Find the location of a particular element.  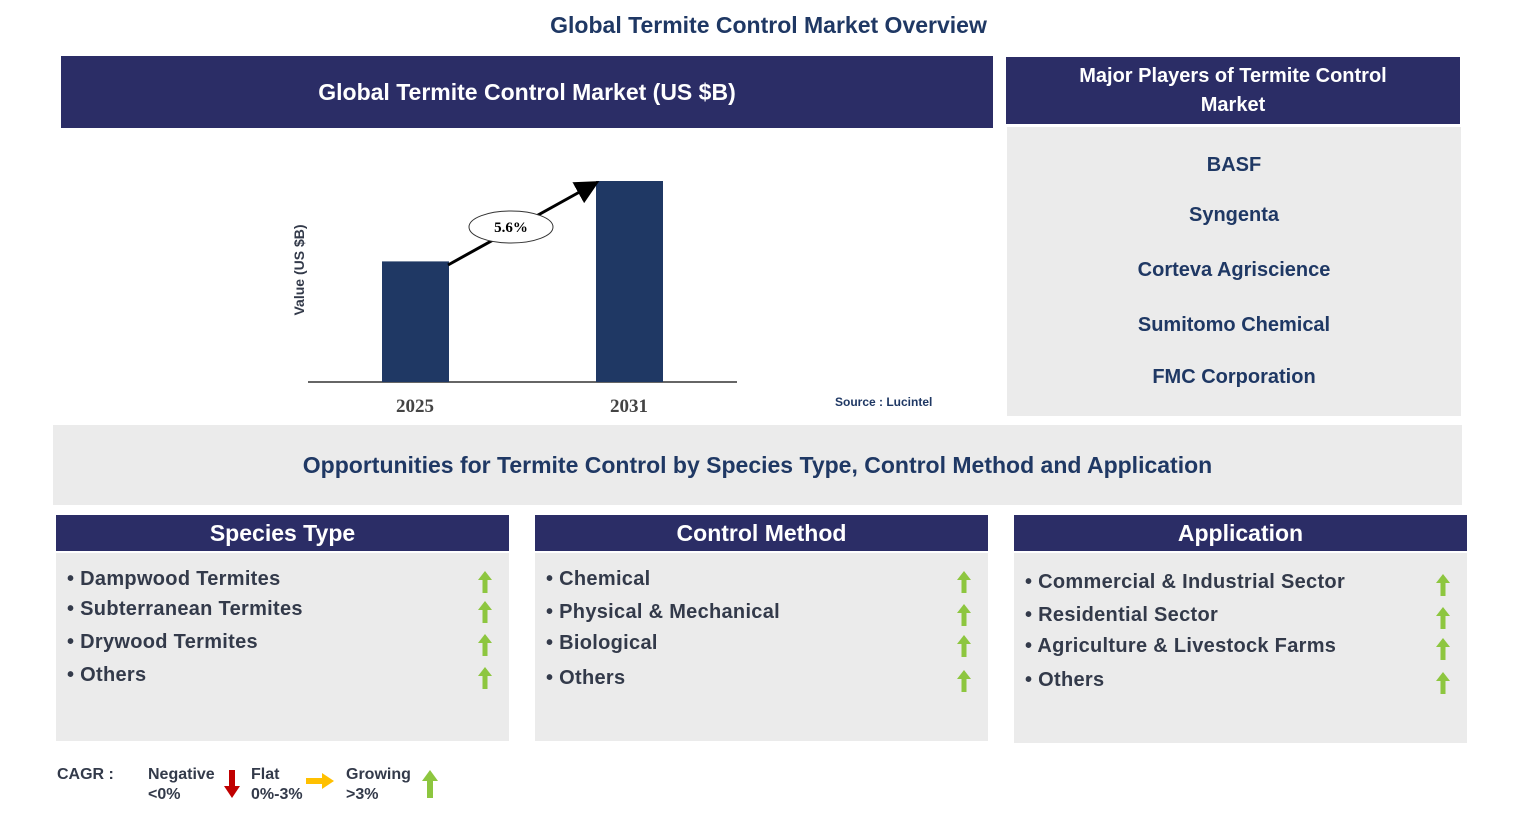

cagr-label: 5.6% is located at coordinates (511, 228).